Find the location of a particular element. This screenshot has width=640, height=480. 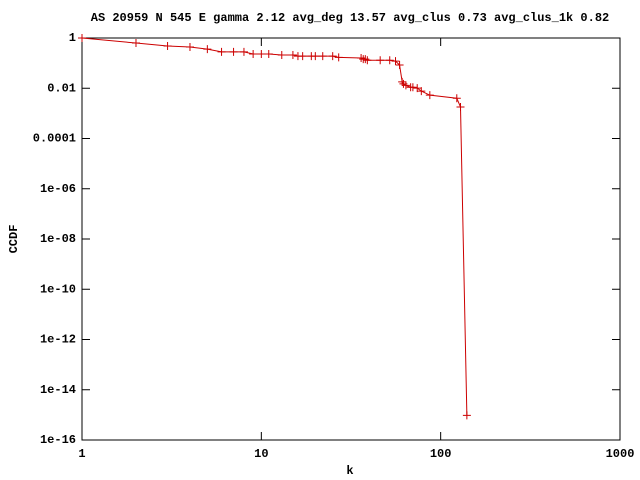

y-tick-label: 1e-06 is located at coordinates (58, 189).